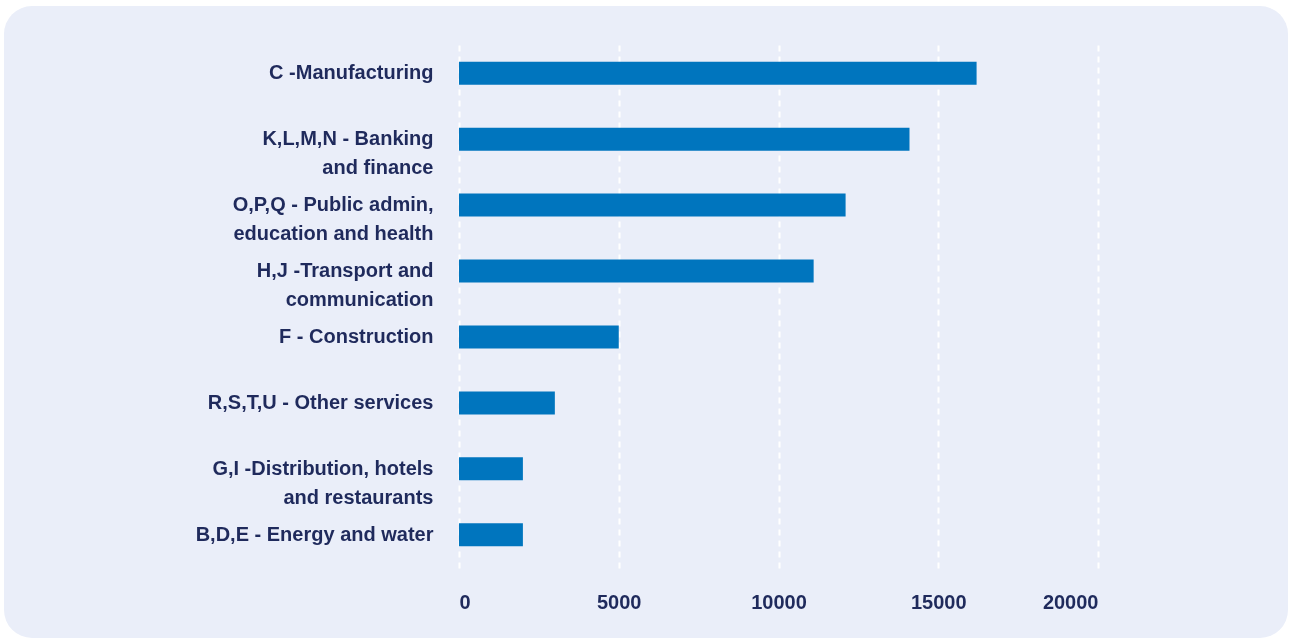 The height and width of the screenshot is (642, 1290). What do you see at coordinates (1070, 601) in the screenshot?
I see `x-tick-label: 20000` at bounding box center [1070, 601].